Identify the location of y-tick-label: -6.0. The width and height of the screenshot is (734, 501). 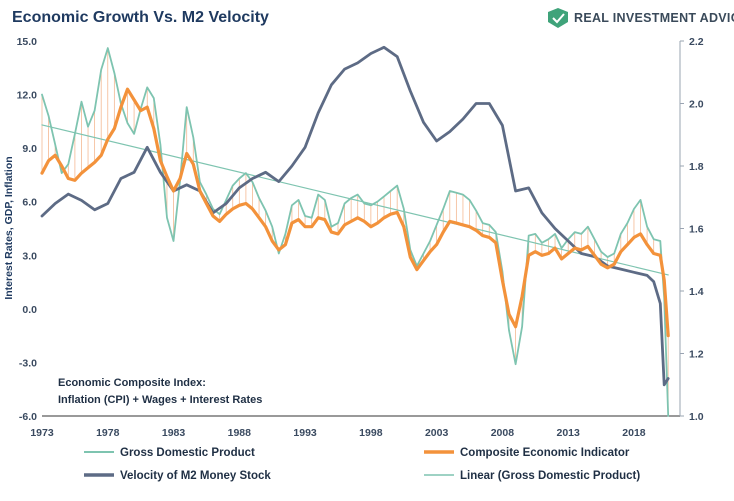
(28, 417).